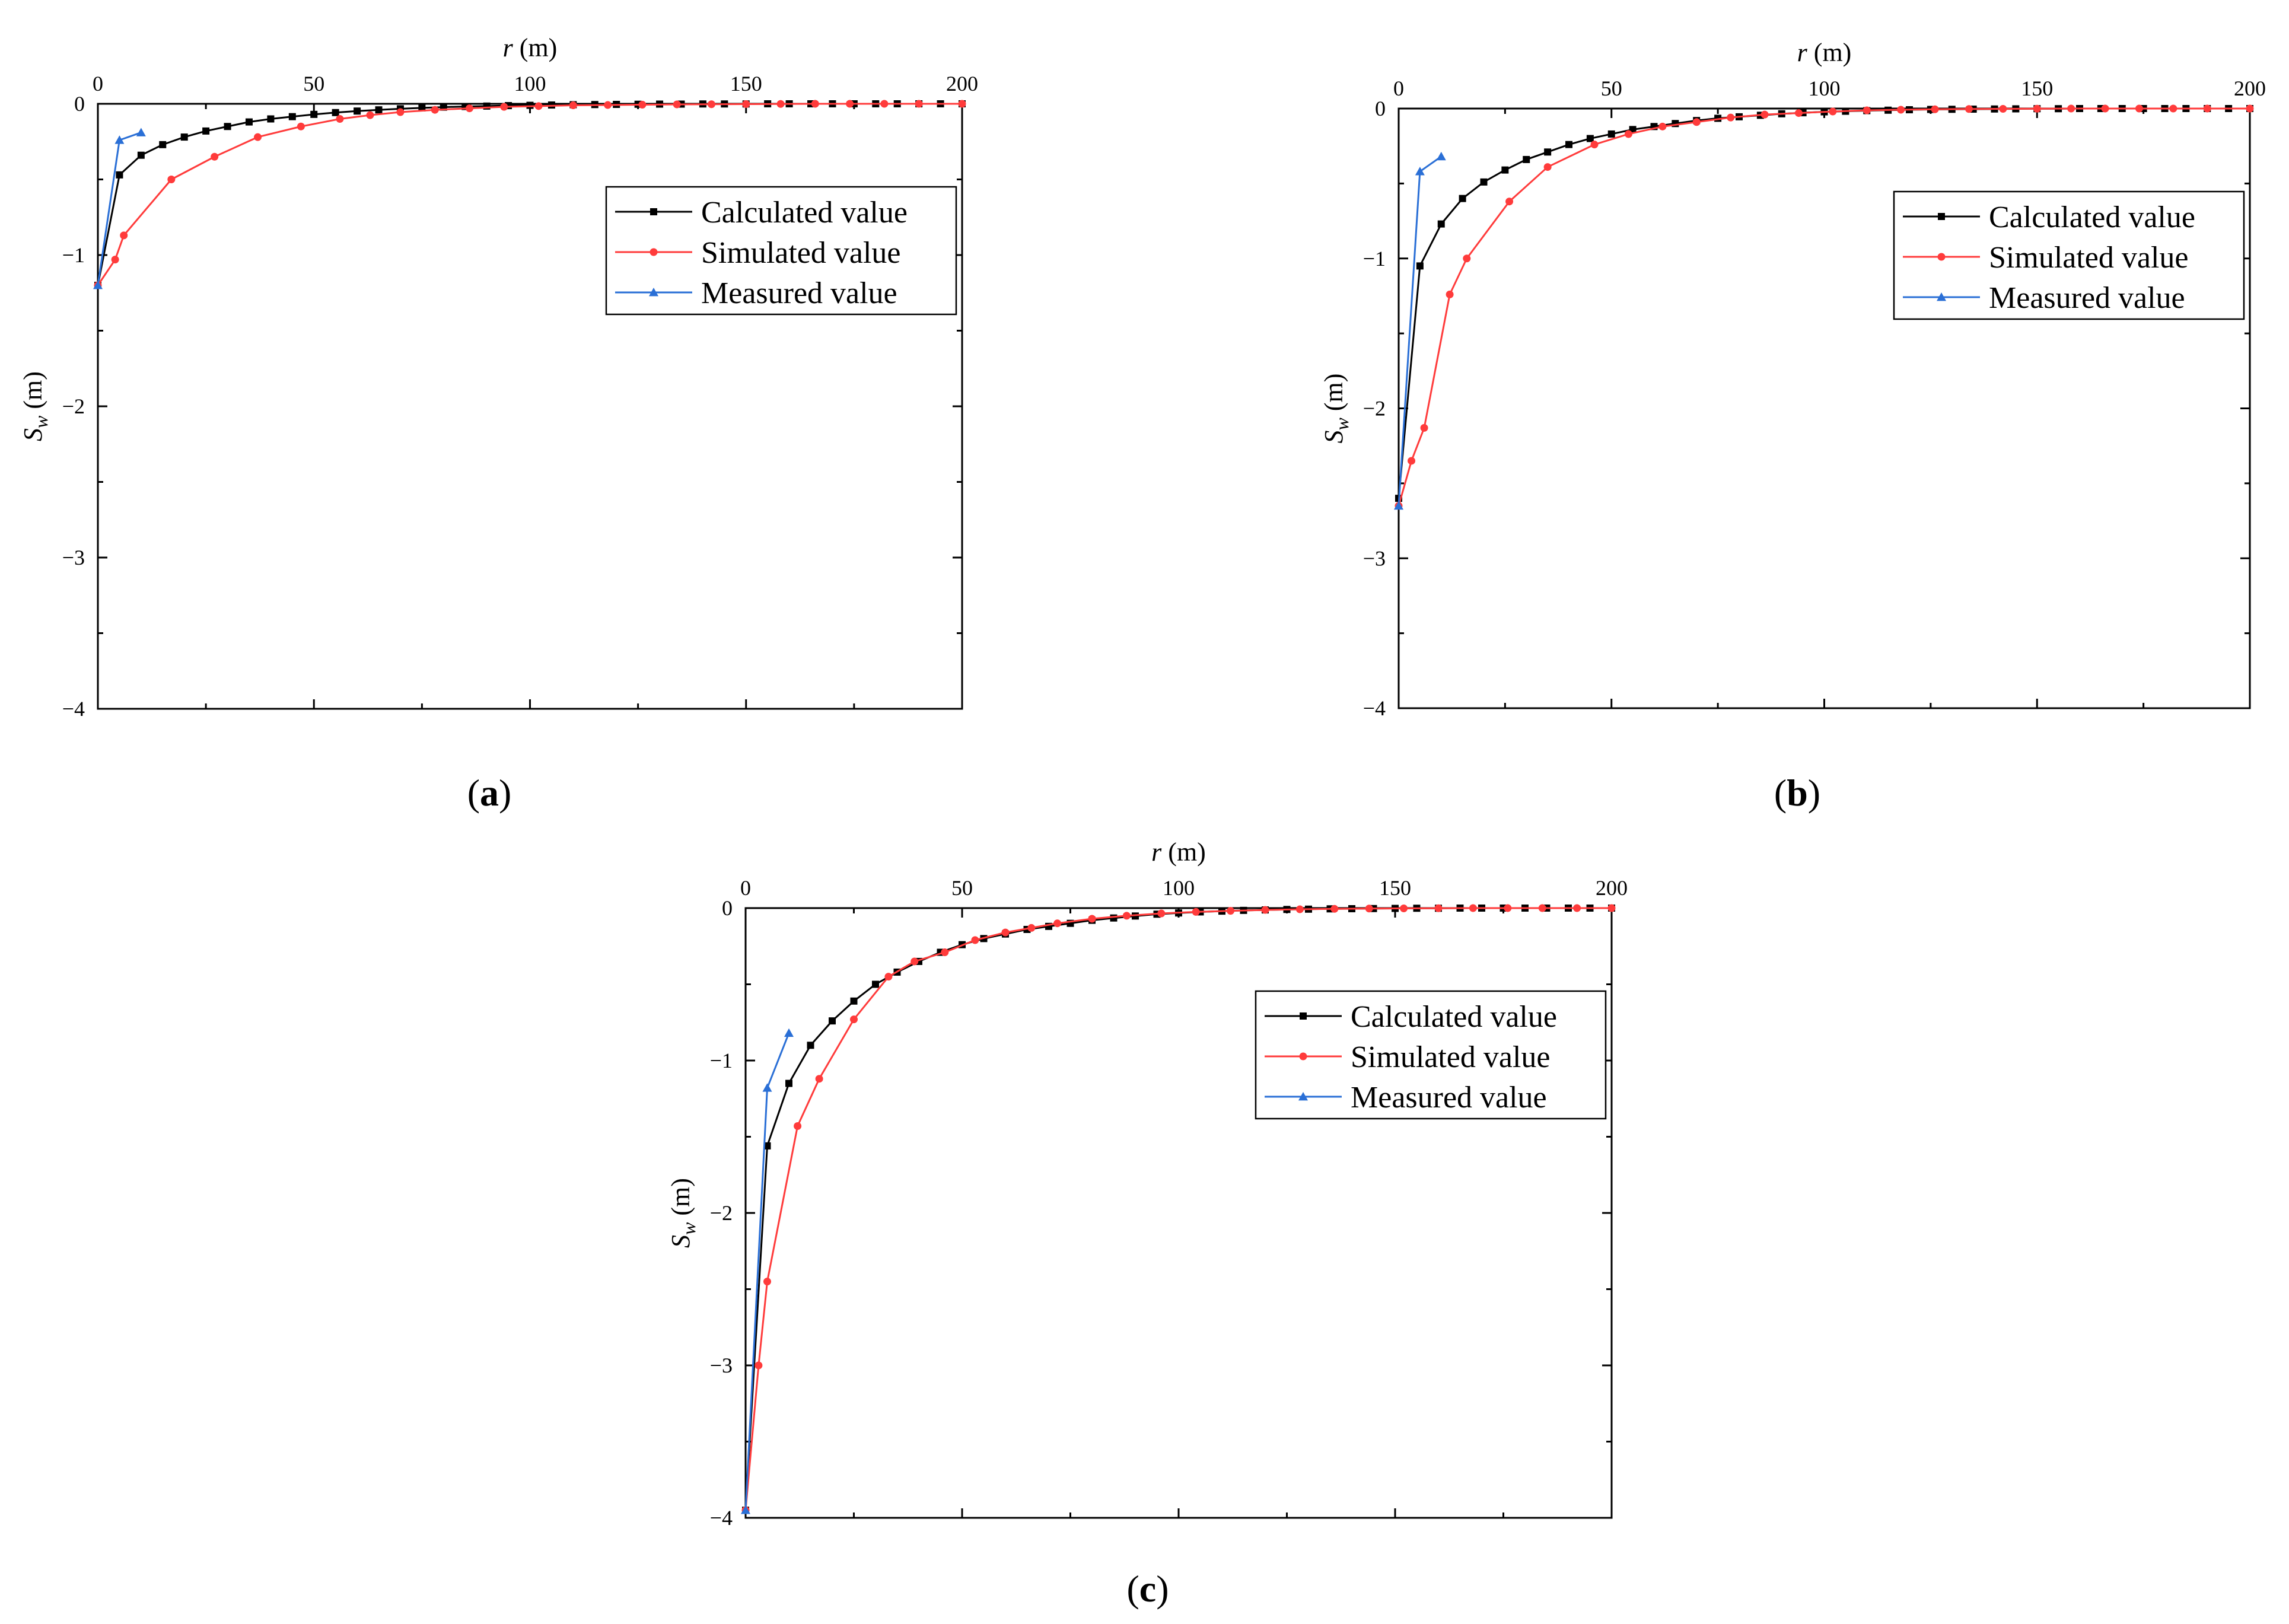  Describe the element at coordinates (1802, 52) in the screenshot. I see `x-axis-title-symbol: r` at that location.